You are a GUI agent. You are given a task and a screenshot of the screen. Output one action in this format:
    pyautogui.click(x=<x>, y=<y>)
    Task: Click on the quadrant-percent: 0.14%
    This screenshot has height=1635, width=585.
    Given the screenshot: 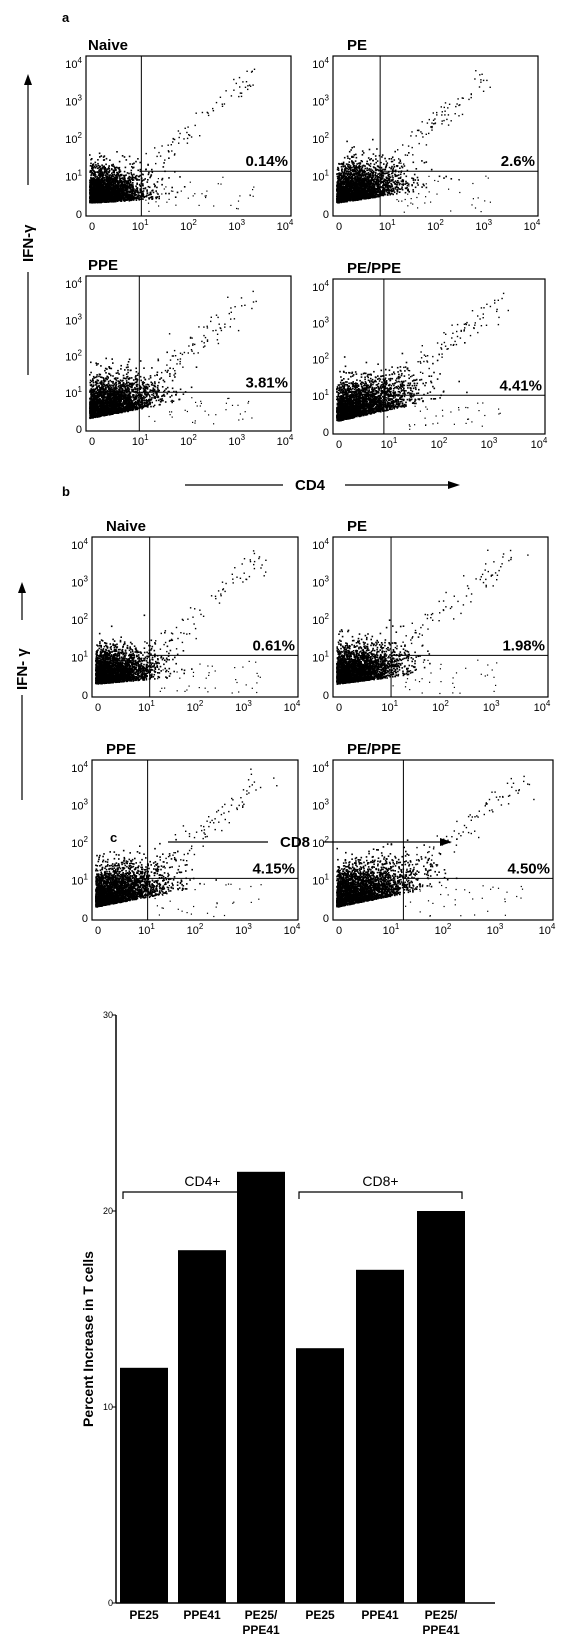 What is the action you would take?
    pyautogui.click(x=266, y=161)
    